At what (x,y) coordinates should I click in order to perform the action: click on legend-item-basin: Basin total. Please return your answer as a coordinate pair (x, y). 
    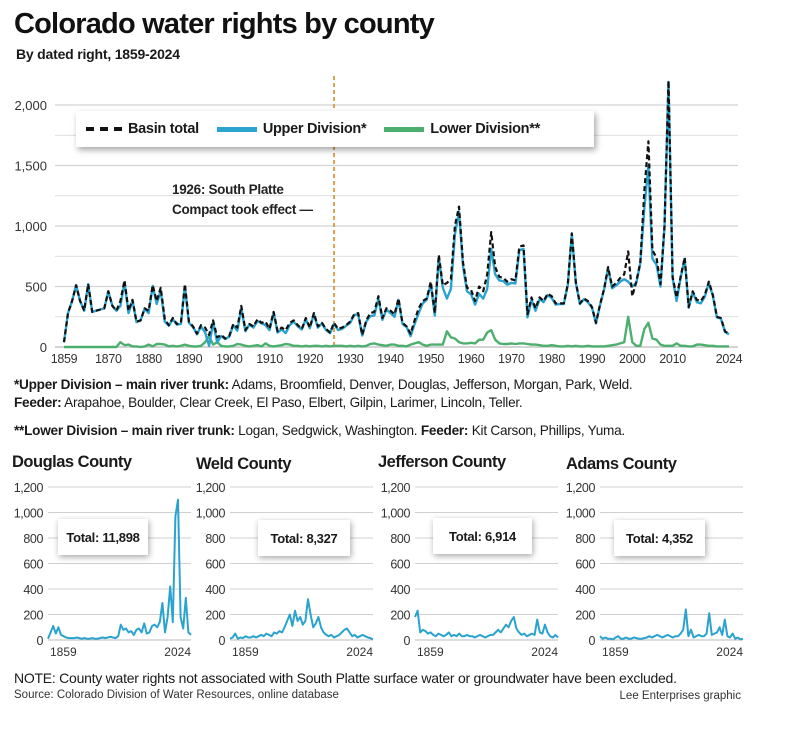
    Looking at the image, I should click on (142, 129).